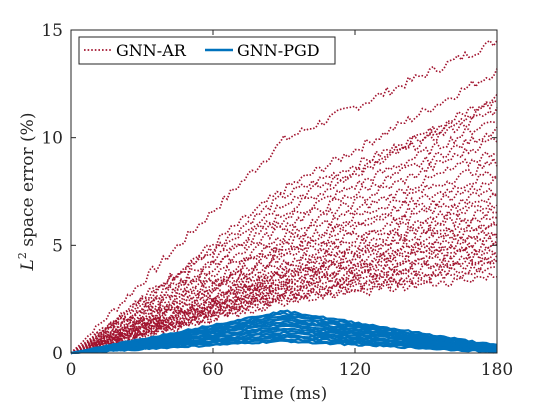 This screenshot has height=409, width=545. What do you see at coordinates (52, 139) in the screenshot?
I see `y-tick-label: 10` at bounding box center [52, 139].